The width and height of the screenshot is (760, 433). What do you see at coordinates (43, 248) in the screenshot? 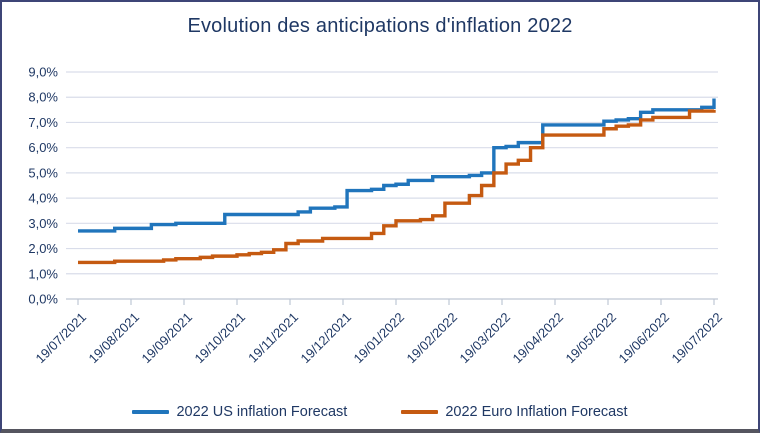
I see `y-axis-label: 2,0%` at bounding box center [43, 248].